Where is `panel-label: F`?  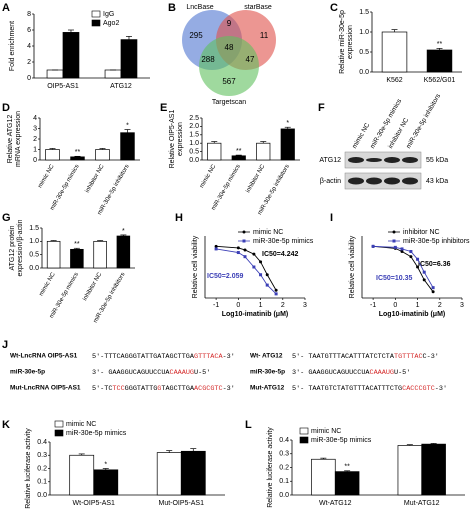 panel-label: F is located at coordinates (321, 108).